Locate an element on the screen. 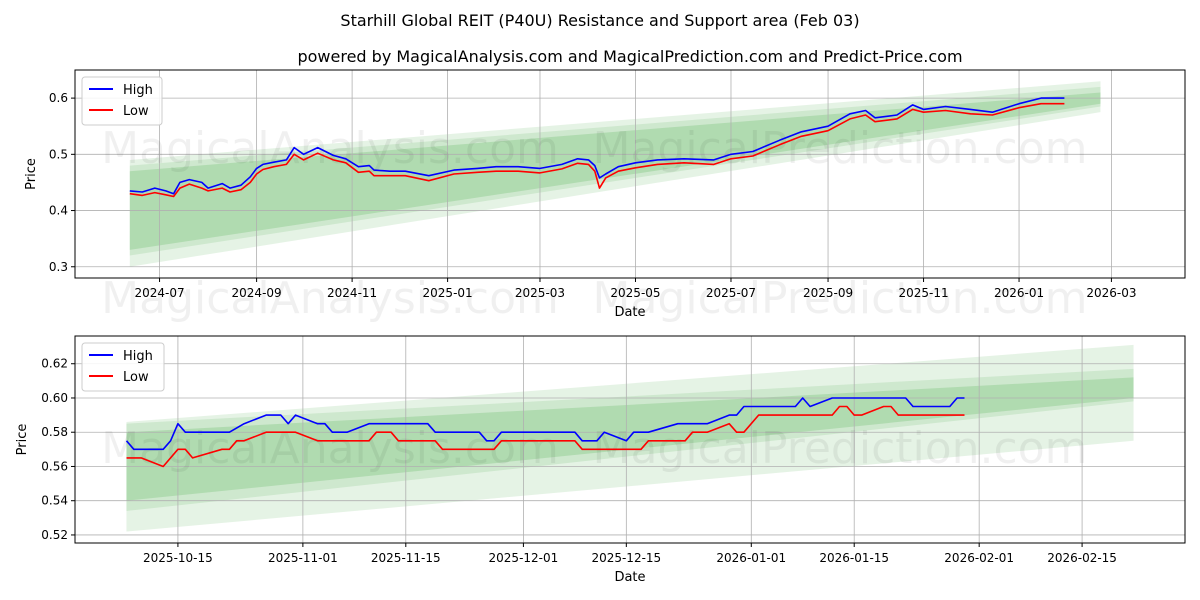 This screenshot has height=600, width=1200. x-tick-label: 2025-12-15 is located at coordinates (626, 558).